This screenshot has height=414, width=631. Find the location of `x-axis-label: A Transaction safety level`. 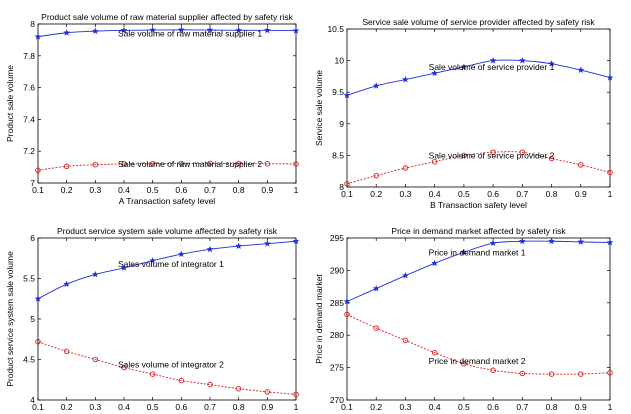

x-axis-label: A Transaction safety level is located at coordinates (167, 201).